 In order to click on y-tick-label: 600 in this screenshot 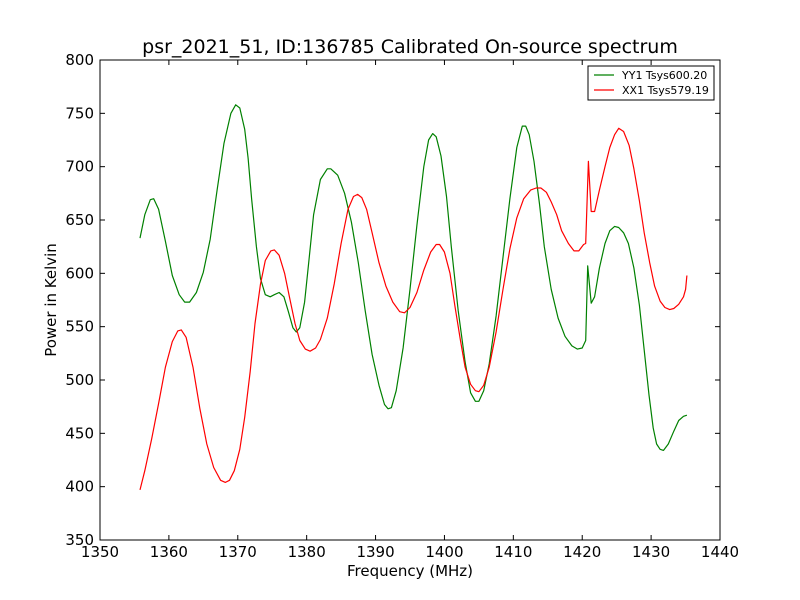, I will do `click(79, 273)`.